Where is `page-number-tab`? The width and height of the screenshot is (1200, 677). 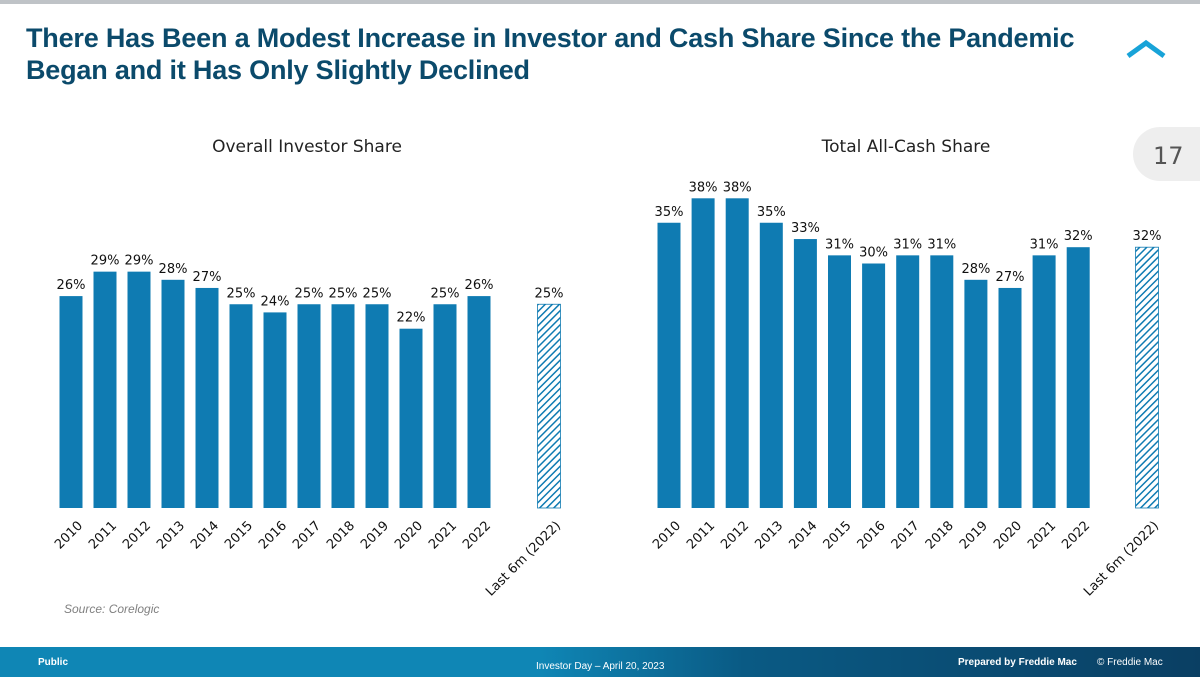 page-number-tab is located at coordinates (1166, 154).